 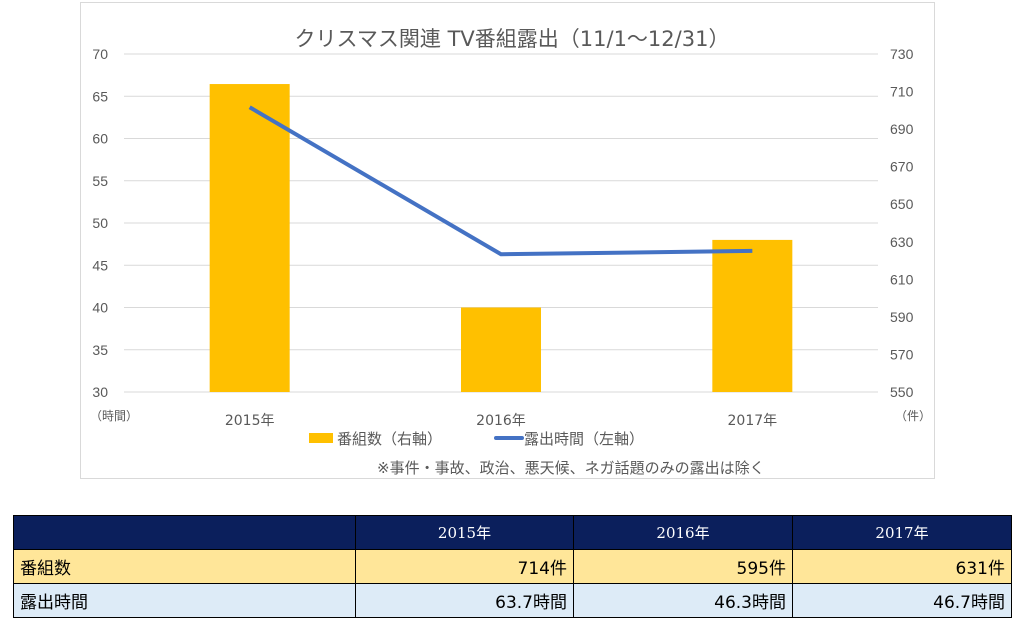 What do you see at coordinates (902, 92) in the screenshot?
I see `right-tick-label: 710` at bounding box center [902, 92].